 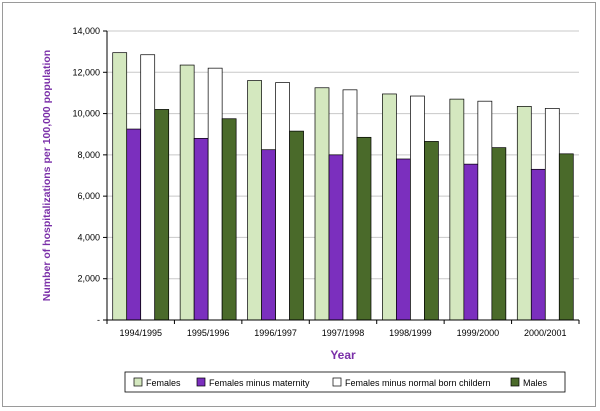 What do you see at coordinates (418, 383) in the screenshot?
I see `legend-label-females-minus-normal-born-childern: Females minus normal born childern` at bounding box center [418, 383].